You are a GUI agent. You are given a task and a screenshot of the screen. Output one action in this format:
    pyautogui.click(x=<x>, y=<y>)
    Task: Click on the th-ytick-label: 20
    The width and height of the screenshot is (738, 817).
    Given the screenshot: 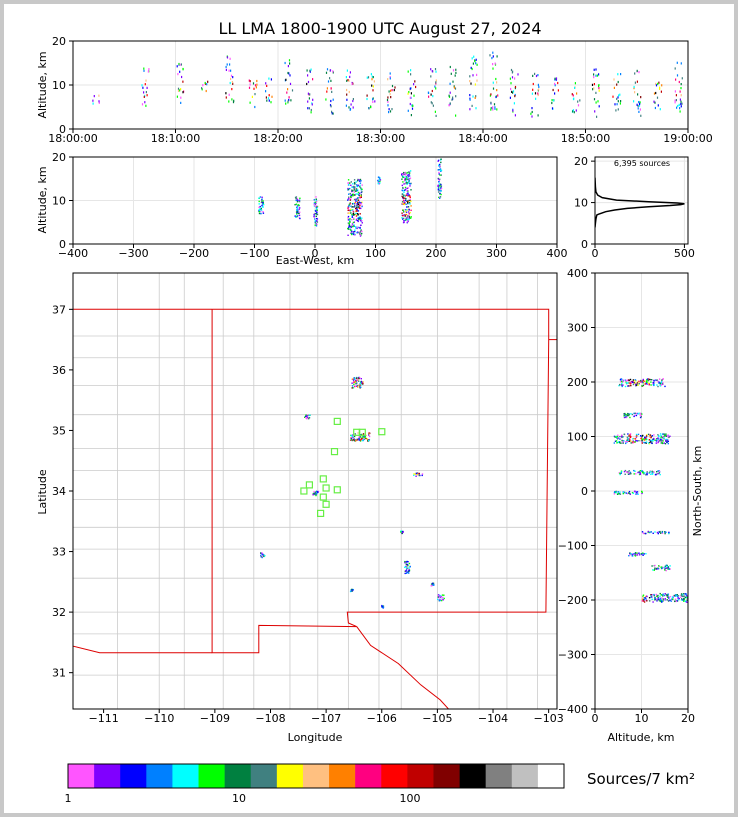 What is the action you would take?
    pyautogui.click(x=59, y=41)
    